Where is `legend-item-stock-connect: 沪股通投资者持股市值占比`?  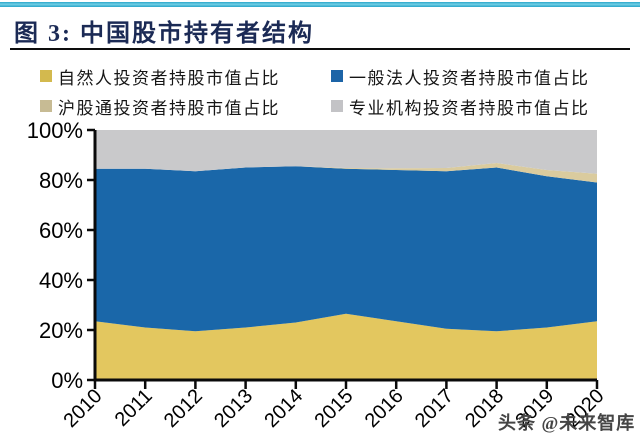 legend-item-stock-connect: 沪股通投资者持股市值占比 is located at coordinates (160, 107).